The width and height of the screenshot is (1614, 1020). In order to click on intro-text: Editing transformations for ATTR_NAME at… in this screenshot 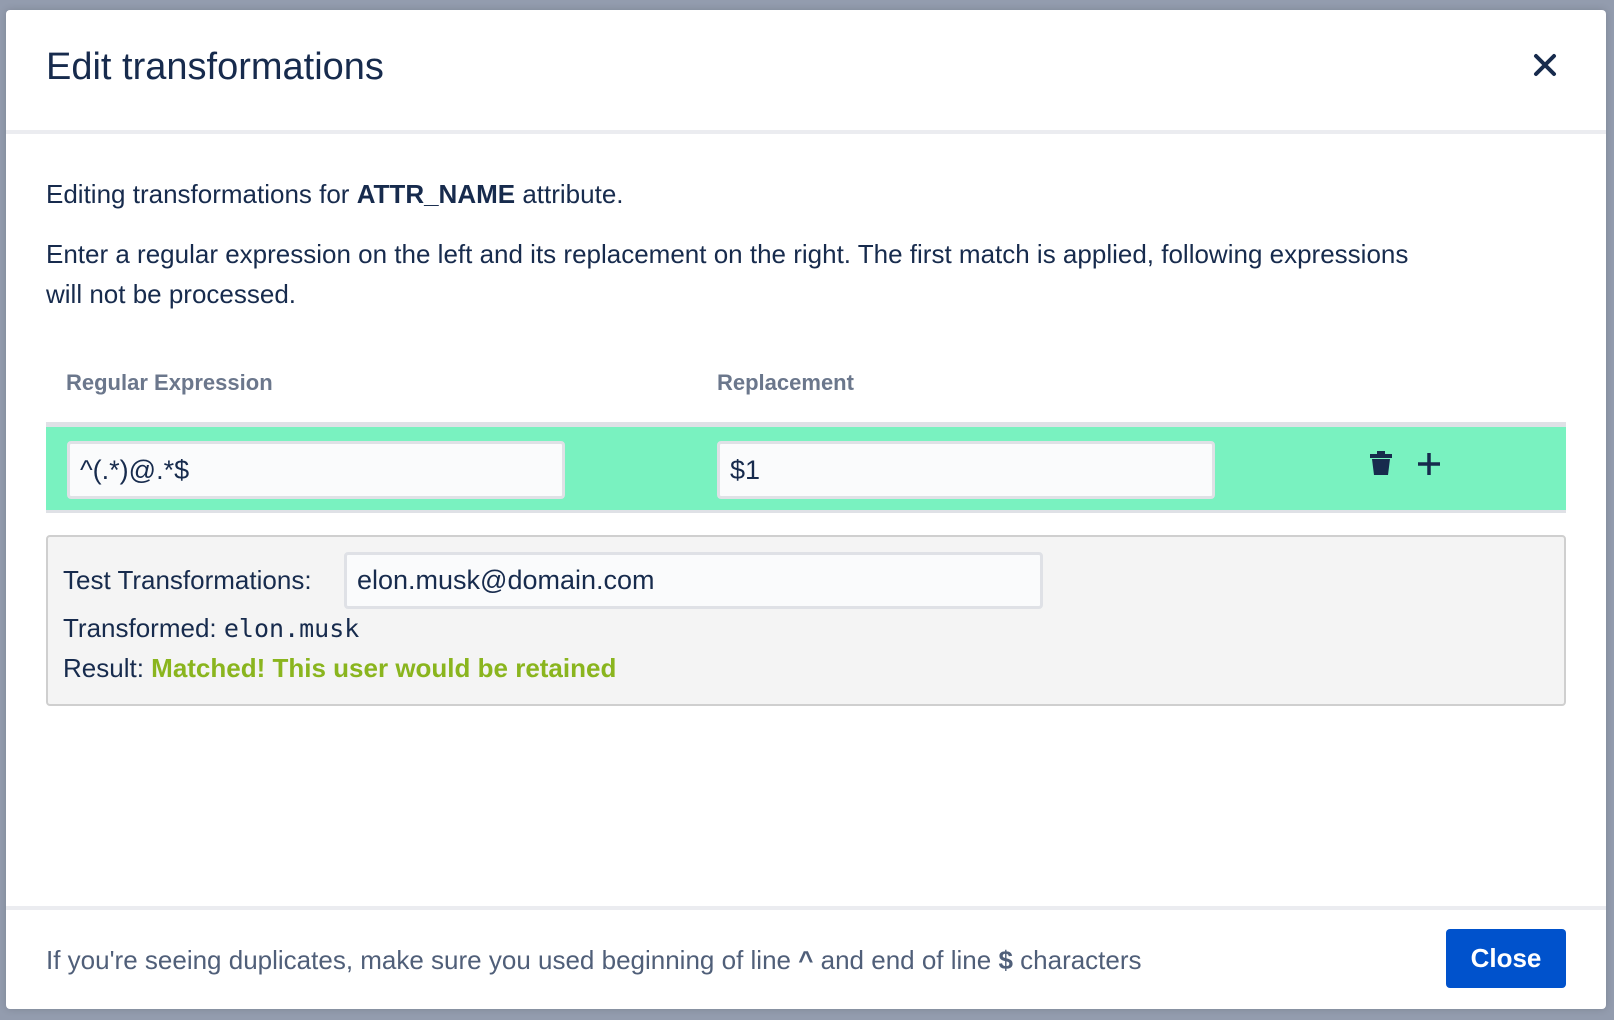, I will do `click(746, 194)`.